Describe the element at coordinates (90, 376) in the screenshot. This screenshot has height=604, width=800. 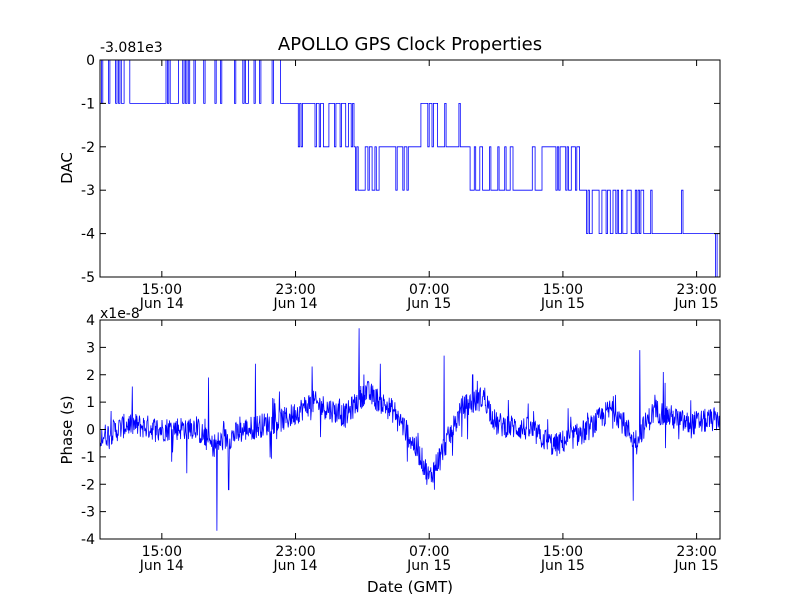
I see `phase-ytick-label: 2` at that location.